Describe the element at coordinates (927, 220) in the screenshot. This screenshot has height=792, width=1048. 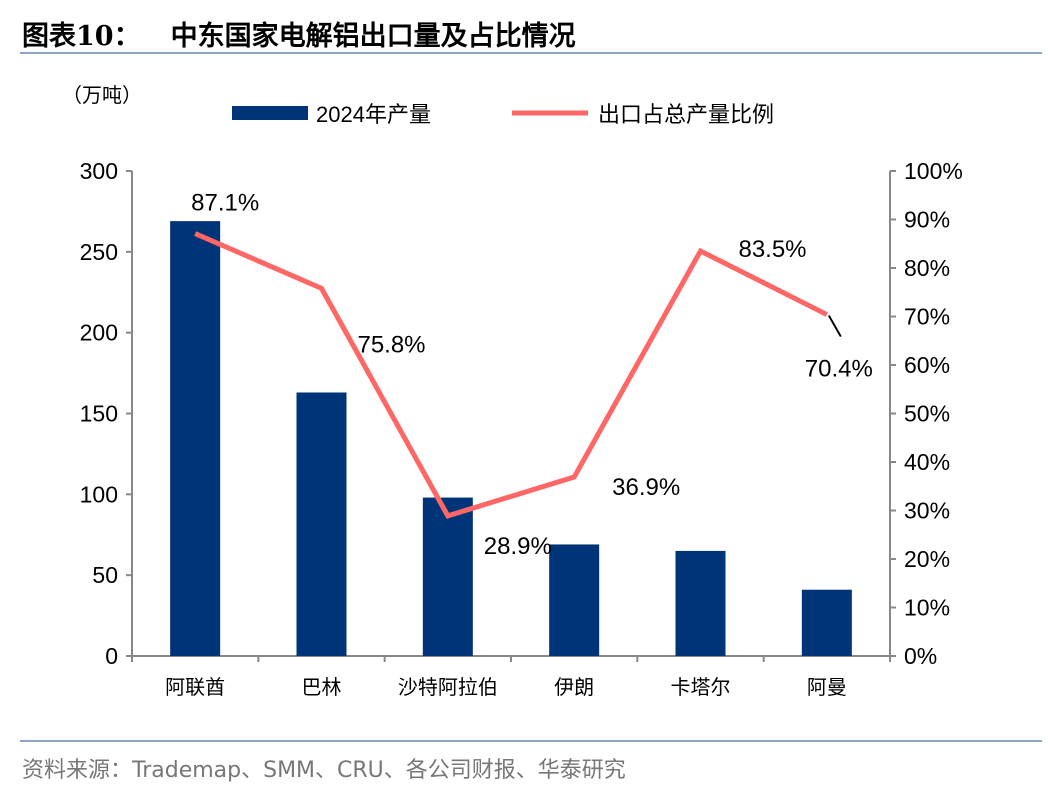
I see `right-tick-label: 90%` at that location.